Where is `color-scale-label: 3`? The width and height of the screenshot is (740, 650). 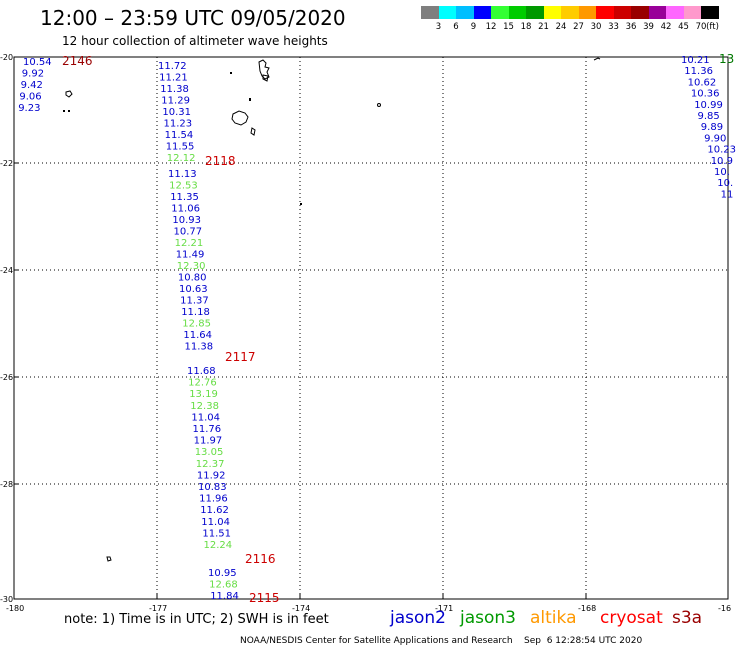 color-scale-label: 3 is located at coordinates (438, 27).